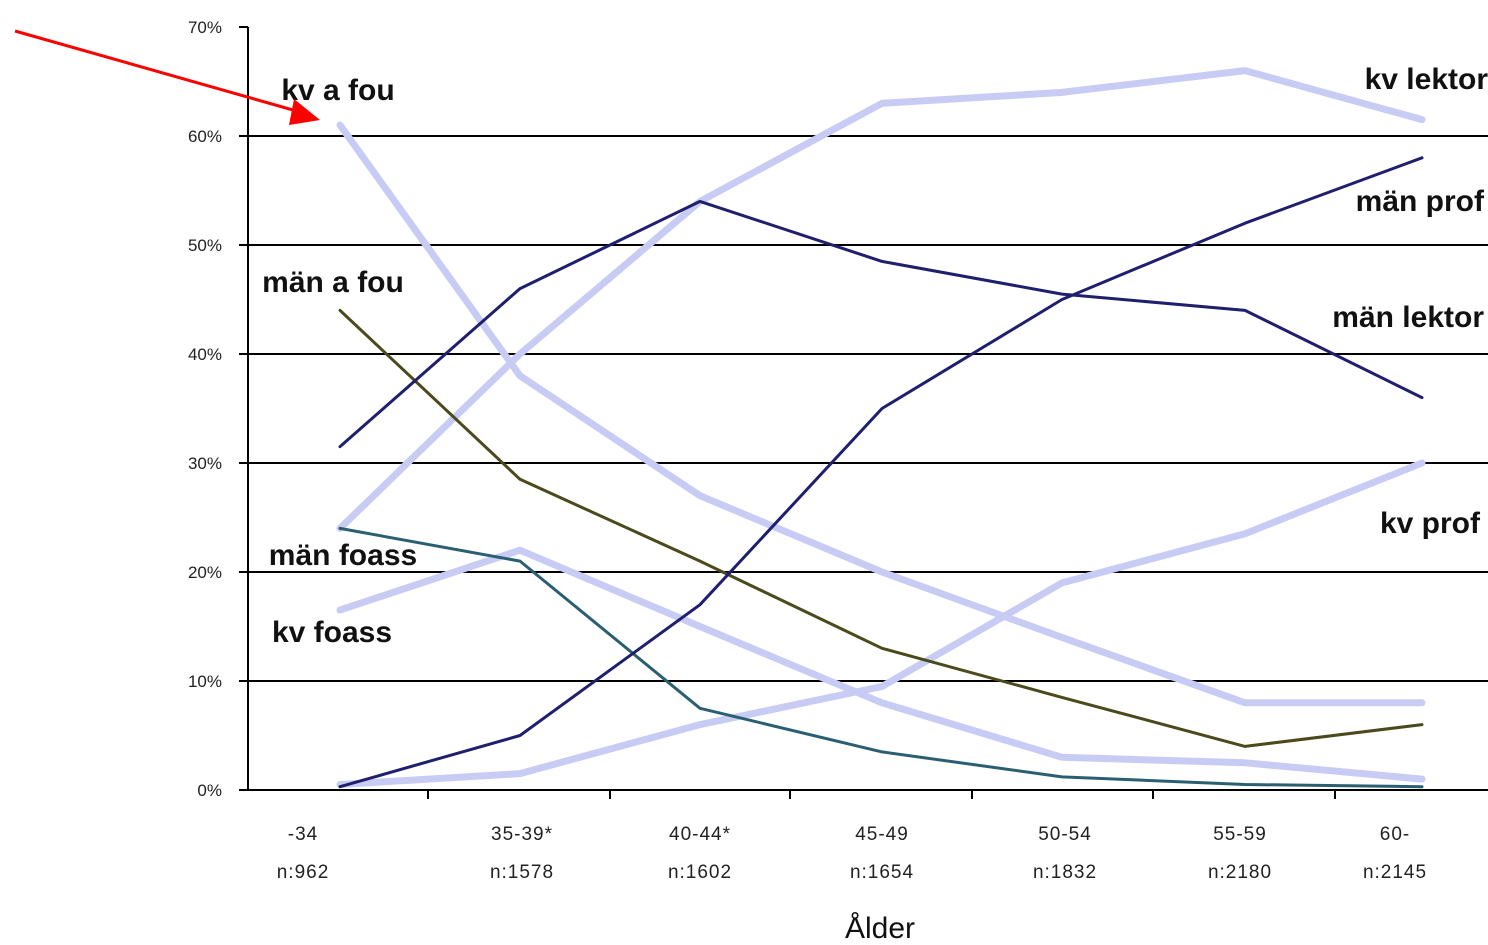 Image resolution: width=1488 pixels, height=945 pixels. What do you see at coordinates (700, 872) in the screenshot?
I see `x-tick-count-label: n:1602` at bounding box center [700, 872].